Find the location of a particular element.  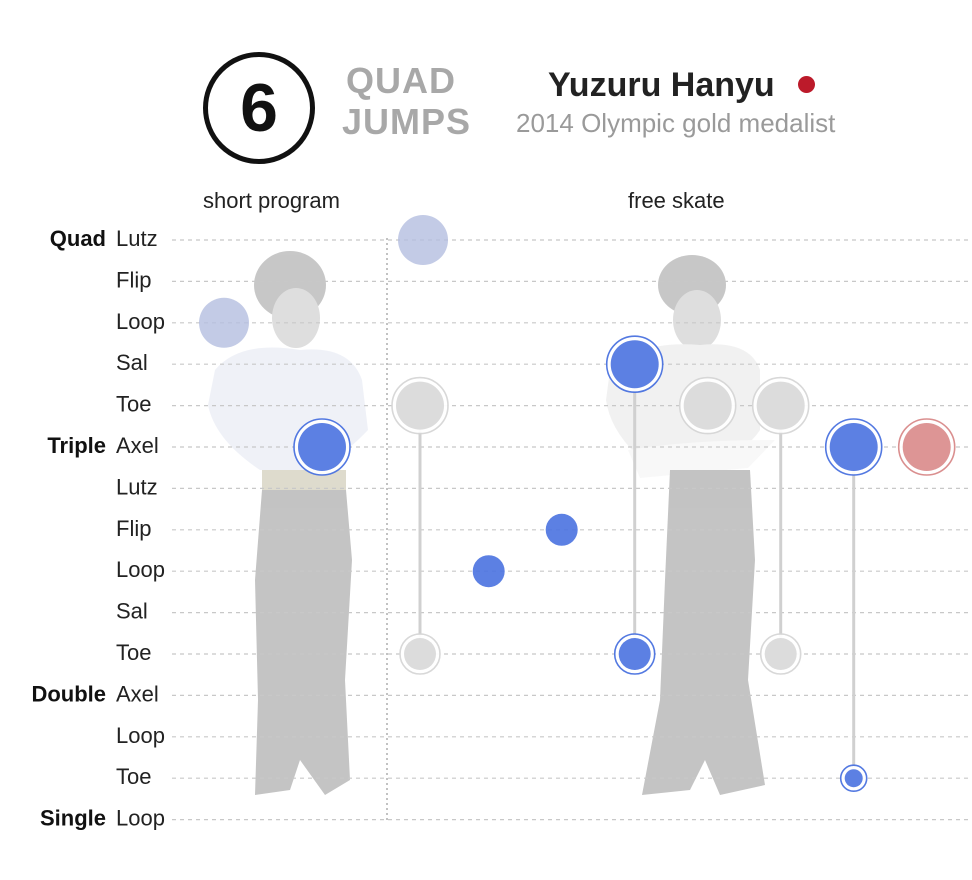

quad-count: 6 is located at coordinates (259, 108).